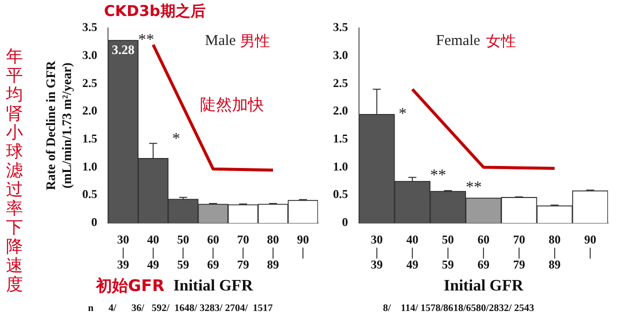  Describe the element at coordinates (124, 50) in the screenshot. I see `data-label: 3.28` at that location.